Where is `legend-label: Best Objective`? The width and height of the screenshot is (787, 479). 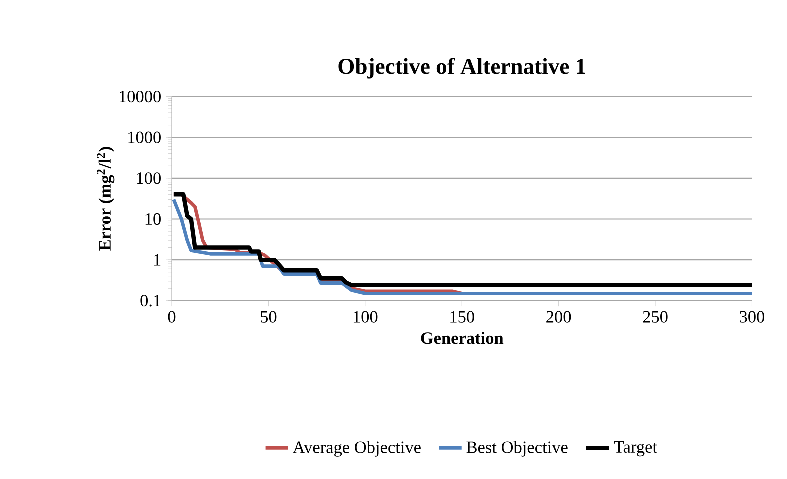
legend-label: Best Objective is located at coordinates (517, 449).